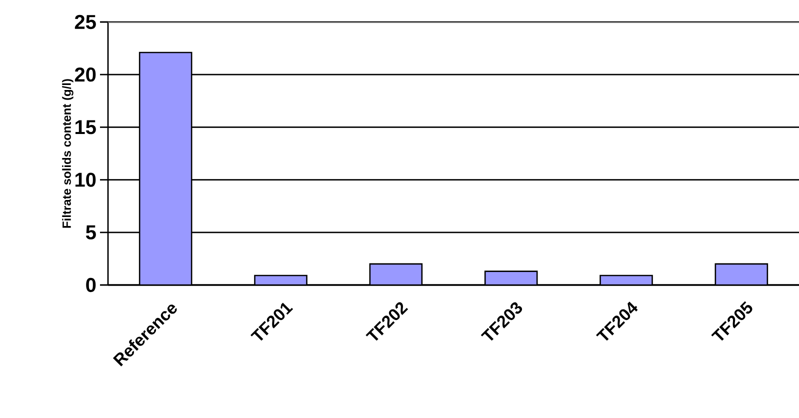  What do you see at coordinates (85, 179) in the screenshot?
I see `y-tick-label: 10` at bounding box center [85, 179].